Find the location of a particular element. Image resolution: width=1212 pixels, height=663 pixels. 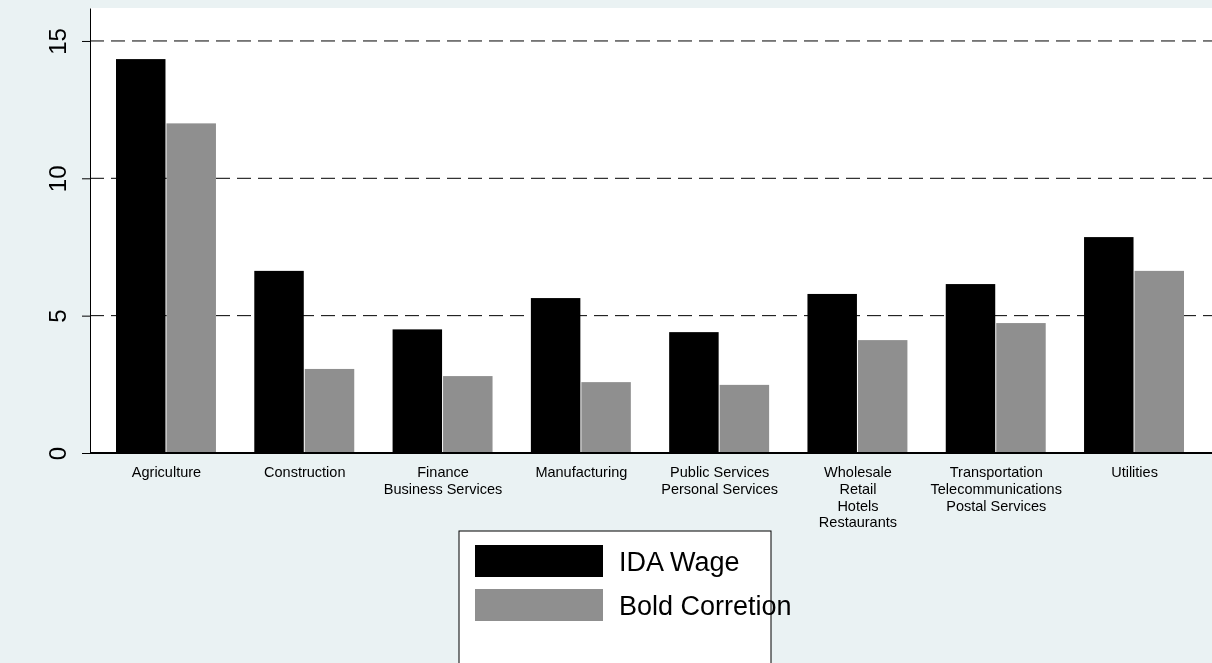

y-tick-label: 0 is located at coordinates (57, 453).